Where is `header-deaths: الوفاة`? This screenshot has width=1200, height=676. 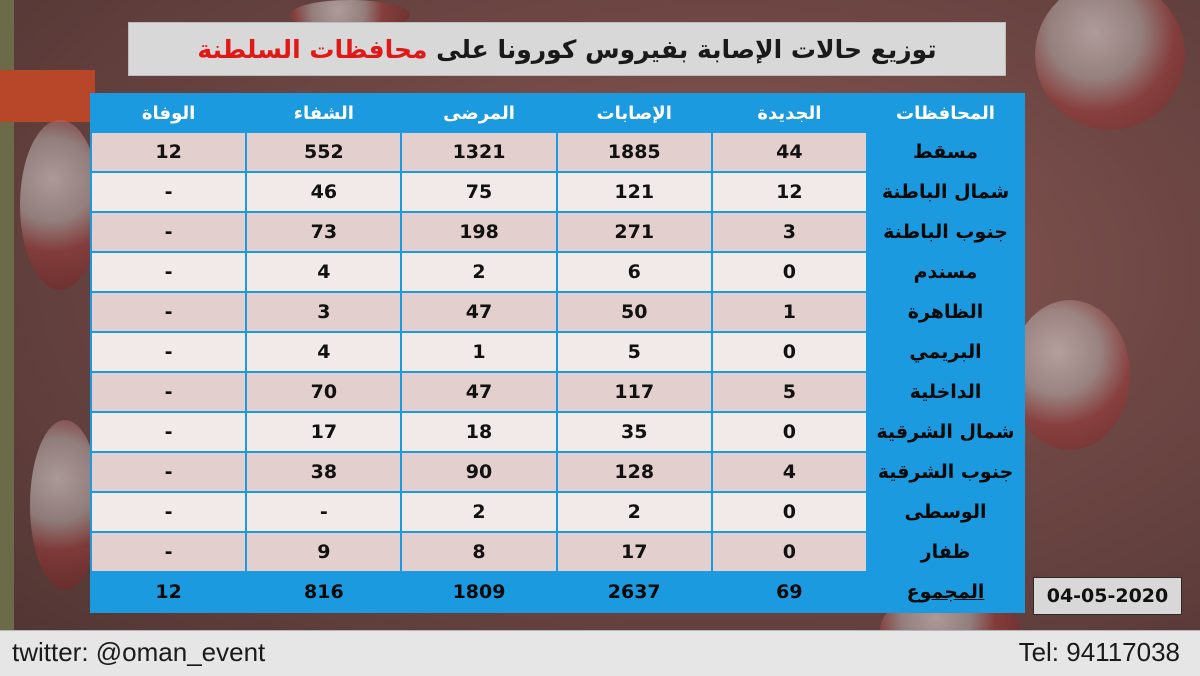
header-deaths: الوفاة is located at coordinates (168, 113).